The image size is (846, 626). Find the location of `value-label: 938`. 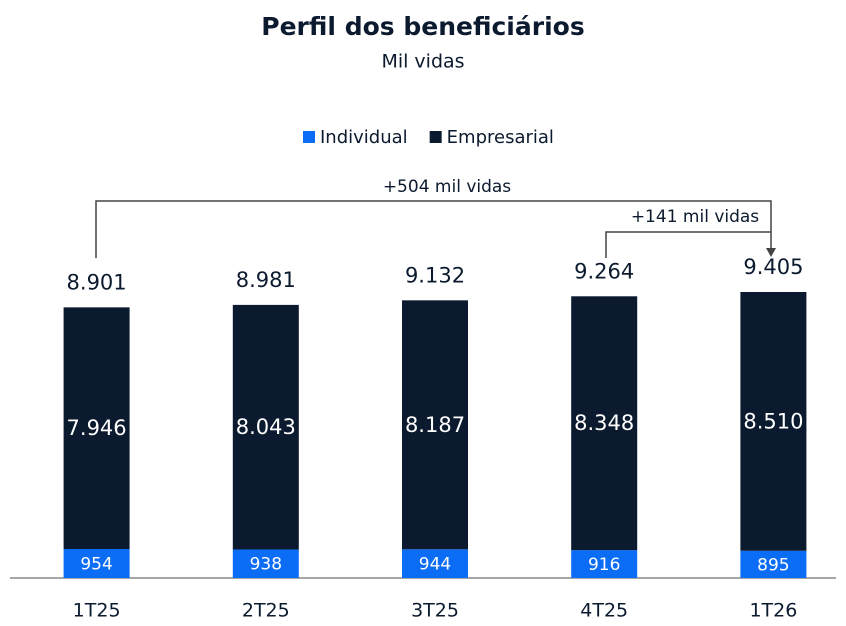

value-label: 938 is located at coordinates (266, 565).